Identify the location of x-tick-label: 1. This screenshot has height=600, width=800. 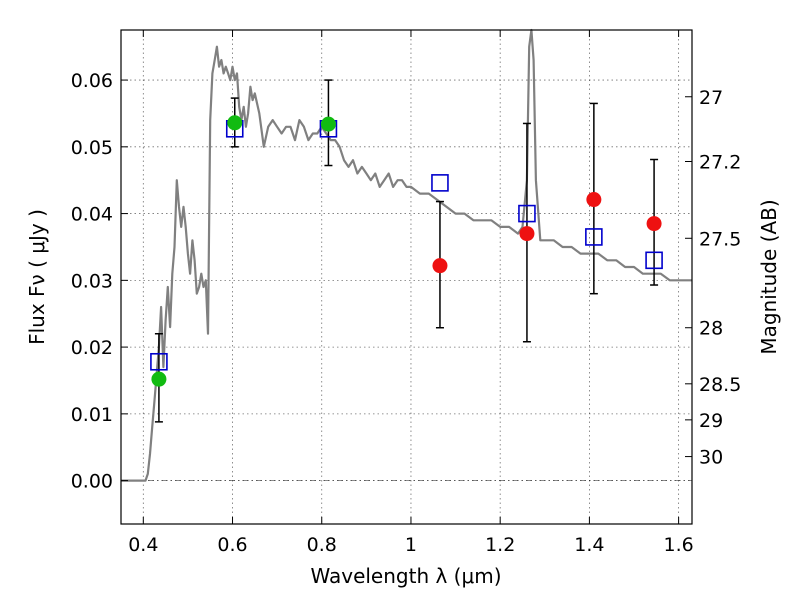
(411, 545).